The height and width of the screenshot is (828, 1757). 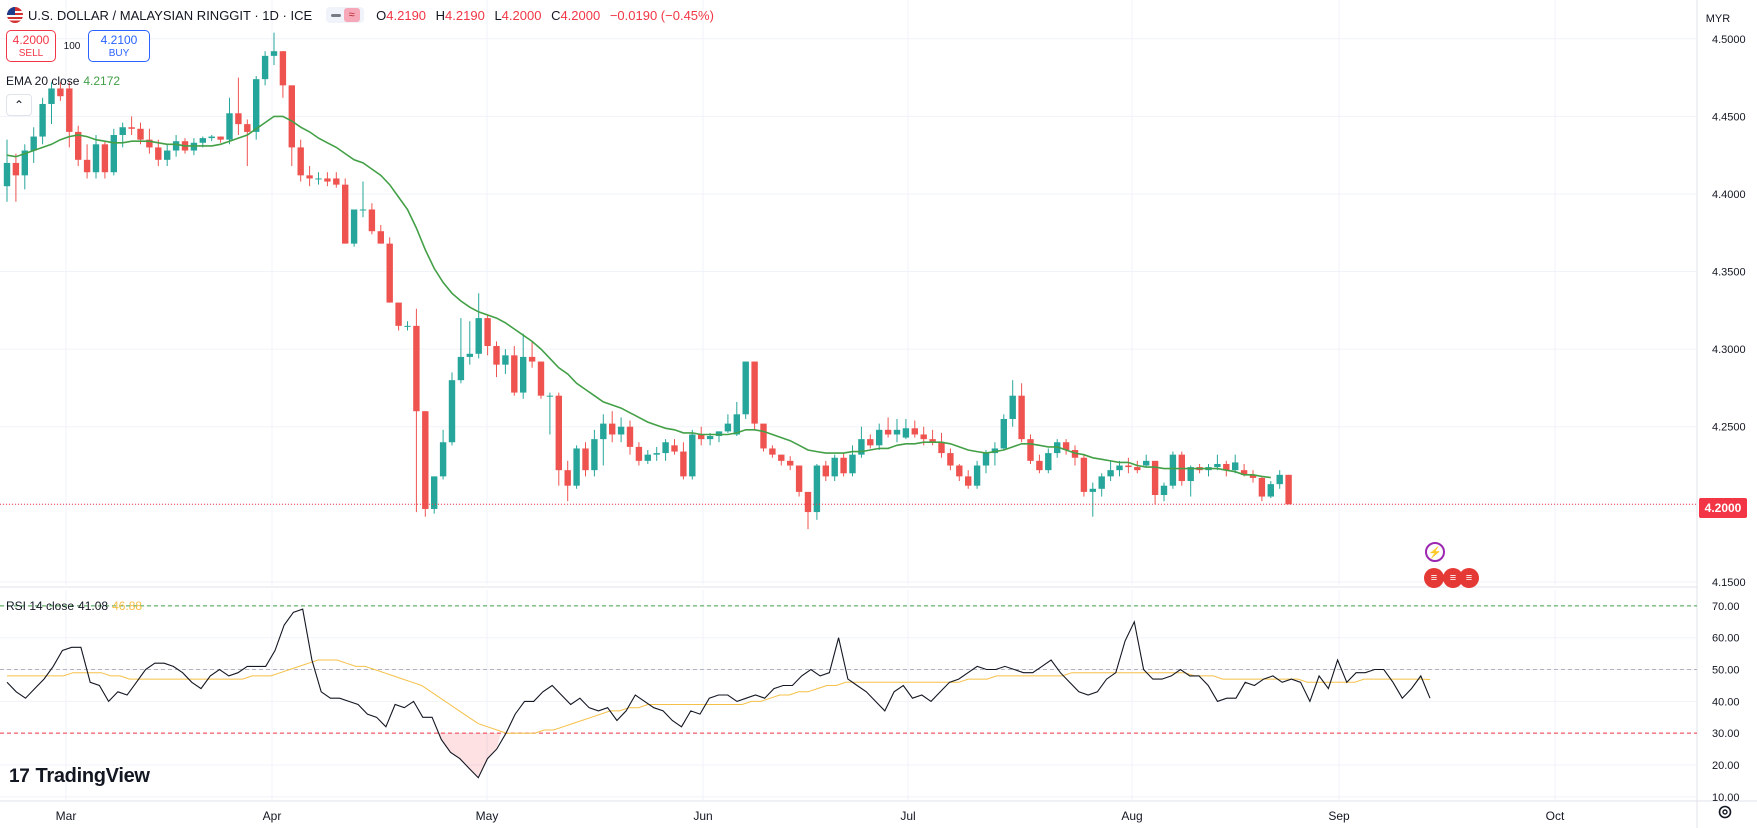 I want to click on time-tick-label: Sep, so click(x=1339, y=816).